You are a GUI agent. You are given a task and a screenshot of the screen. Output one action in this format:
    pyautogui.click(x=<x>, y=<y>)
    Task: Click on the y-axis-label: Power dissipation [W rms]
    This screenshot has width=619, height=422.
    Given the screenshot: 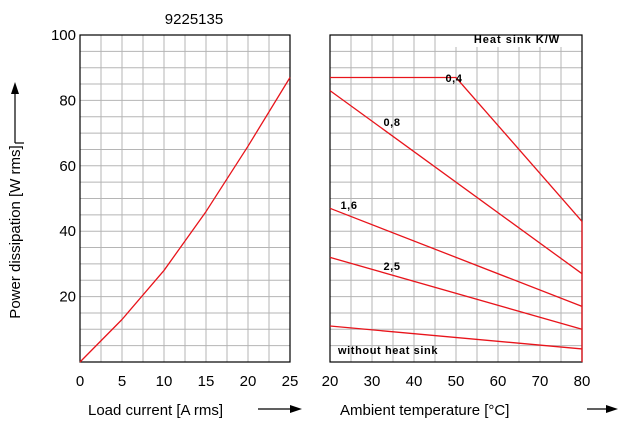 What is the action you would take?
    pyautogui.click(x=15, y=231)
    